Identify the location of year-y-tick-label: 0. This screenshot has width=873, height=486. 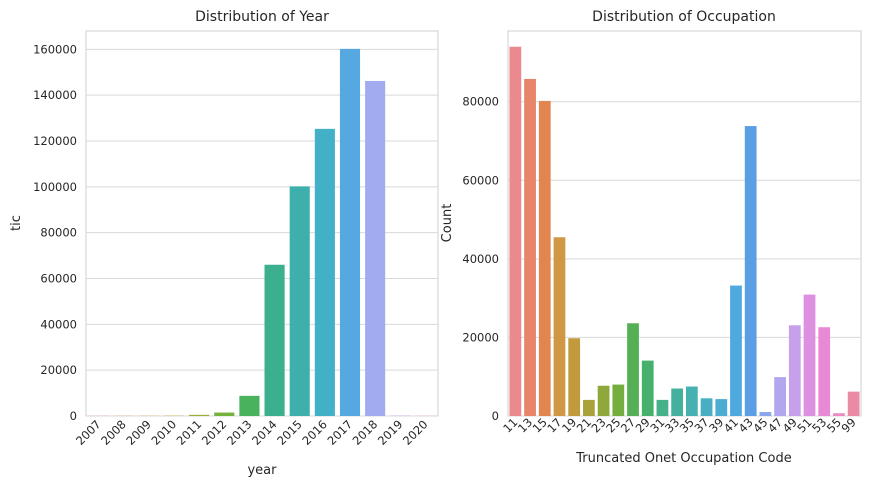
(73, 416).